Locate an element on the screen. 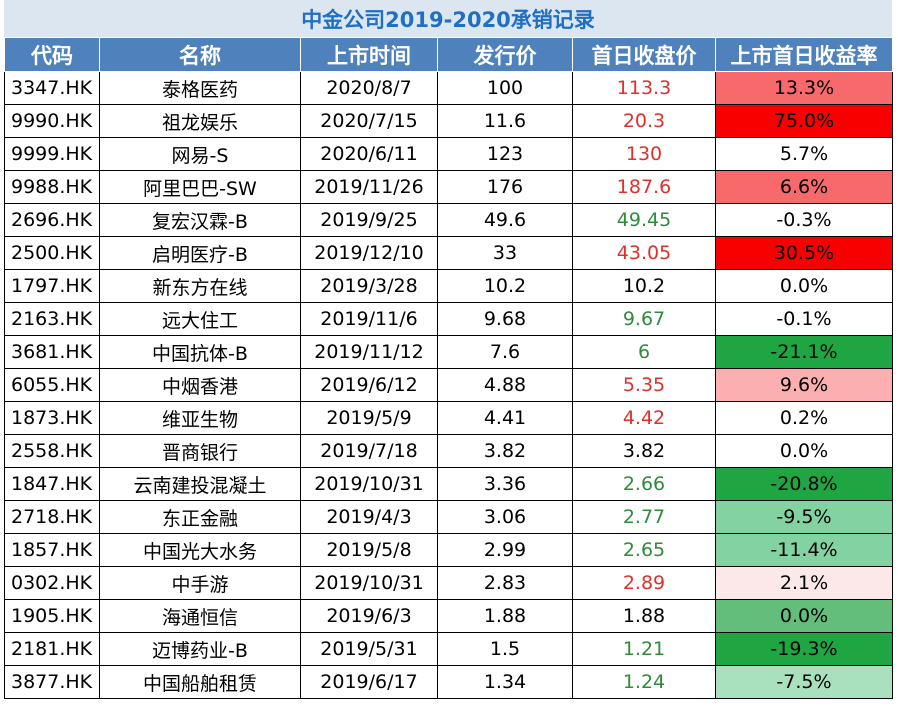  cell-issue-price: 123 is located at coordinates (505, 154).